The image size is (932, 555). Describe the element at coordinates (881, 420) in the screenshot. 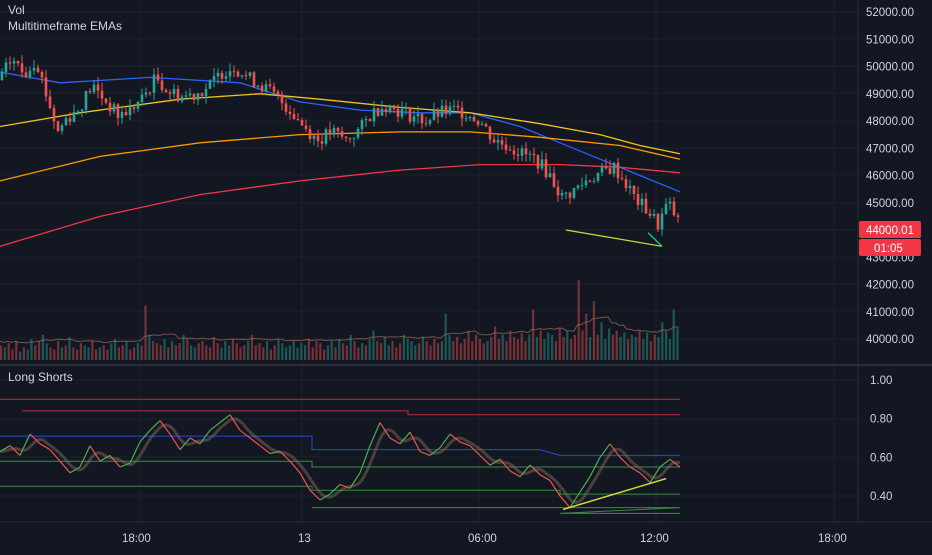

I see `oscillator-tick-label: 0.80` at that location.